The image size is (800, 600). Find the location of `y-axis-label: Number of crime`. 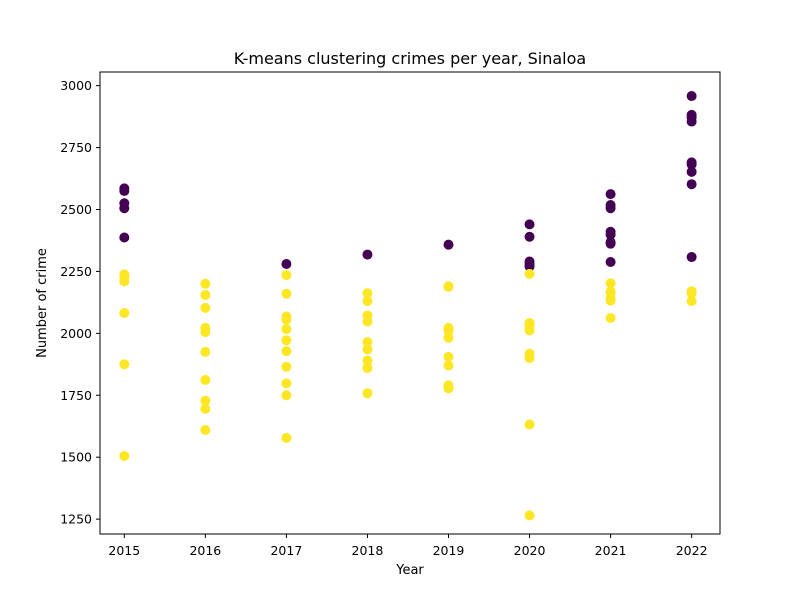

y-axis-label: Number of crime is located at coordinates (42, 303).